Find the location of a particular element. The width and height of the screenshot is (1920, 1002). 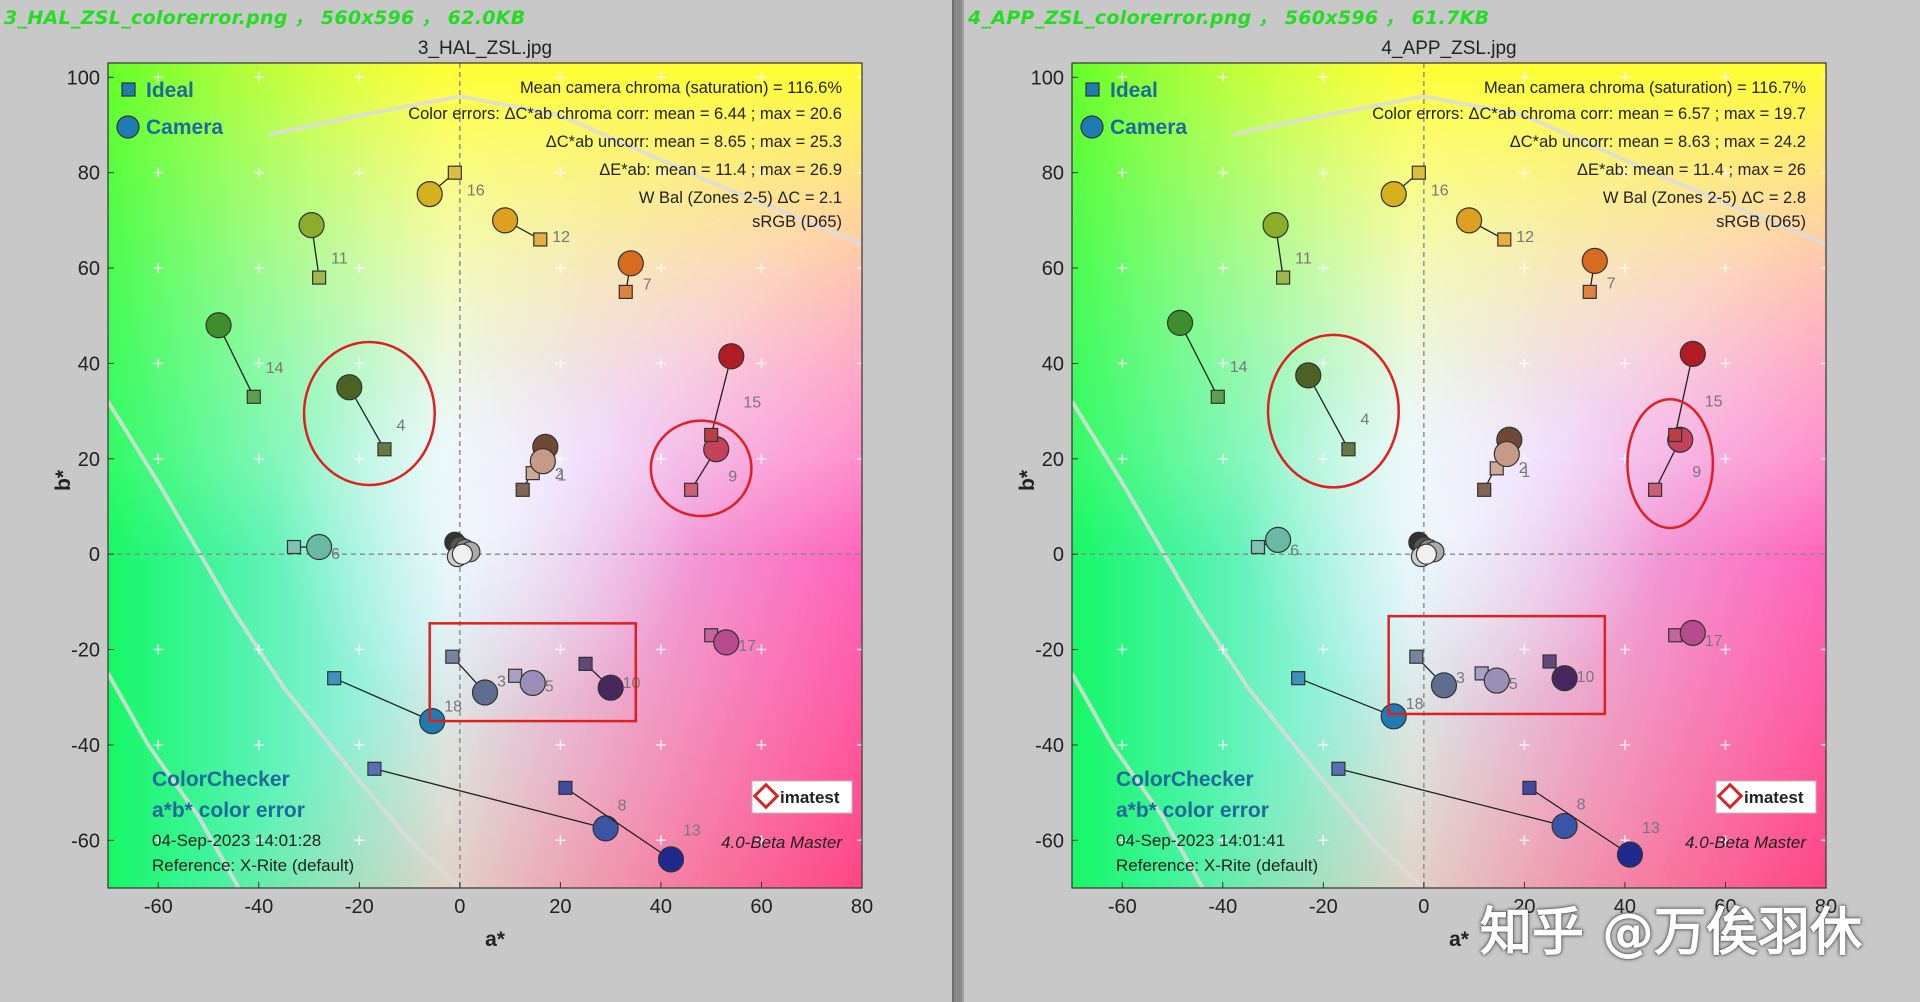

y-tick-label: 80 is located at coordinates (1053, 174).